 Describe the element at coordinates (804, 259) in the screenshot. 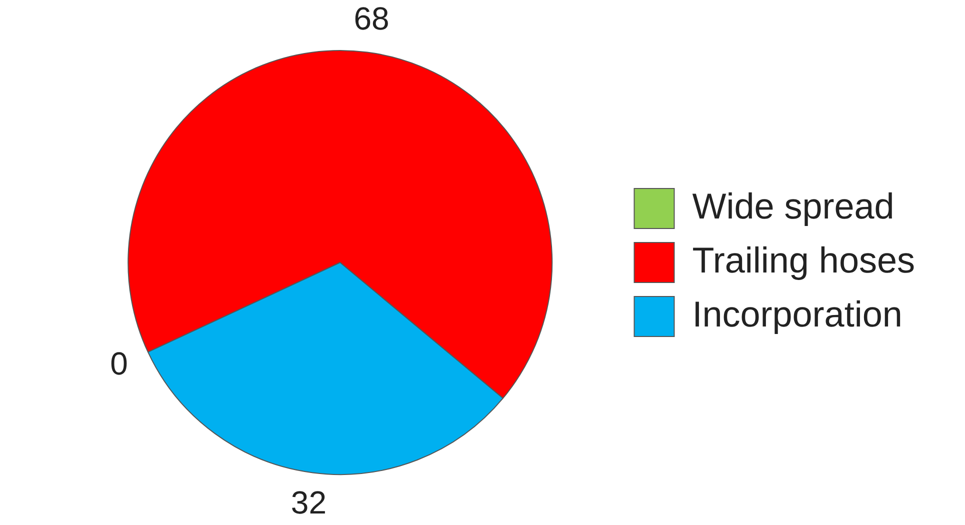

I see `legend-label: Trailing hoses` at that location.